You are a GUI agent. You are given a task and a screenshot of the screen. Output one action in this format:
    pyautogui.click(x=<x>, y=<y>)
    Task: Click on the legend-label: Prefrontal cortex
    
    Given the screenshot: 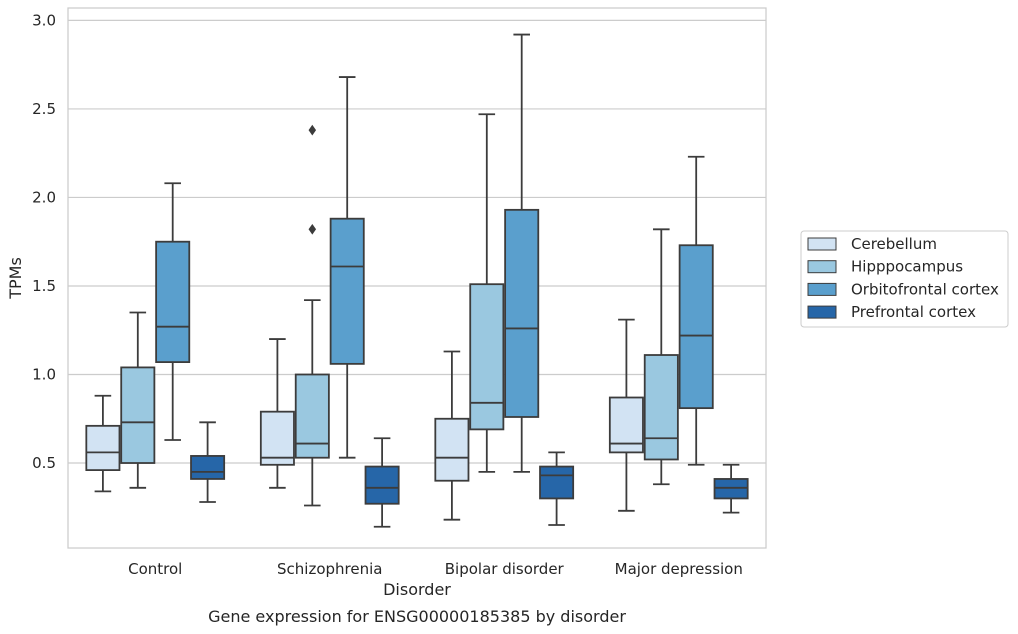 What is the action you would take?
    pyautogui.click(x=913, y=312)
    